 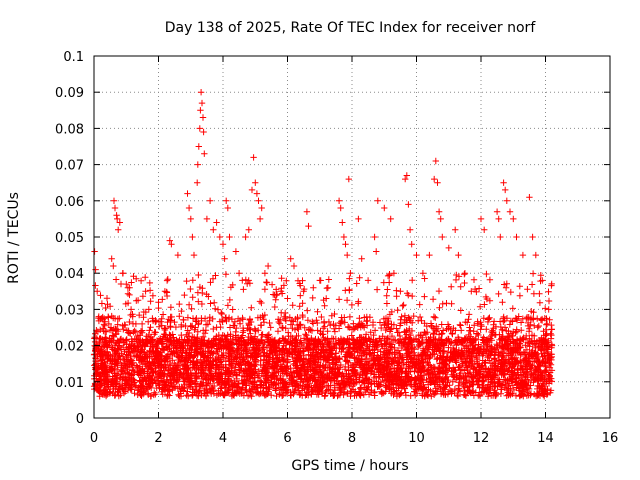 What do you see at coordinates (349, 466) in the screenshot?
I see `x-axis-label: GPS time / hours` at bounding box center [349, 466].